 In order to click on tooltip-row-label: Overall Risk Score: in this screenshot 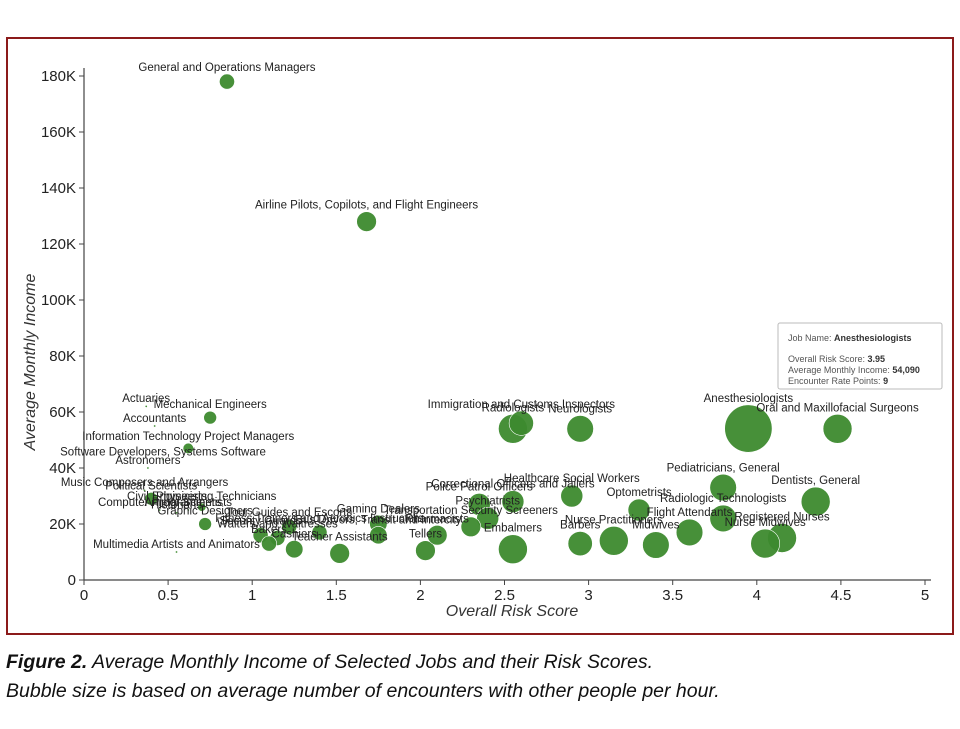, I will do `click(828, 359)`.